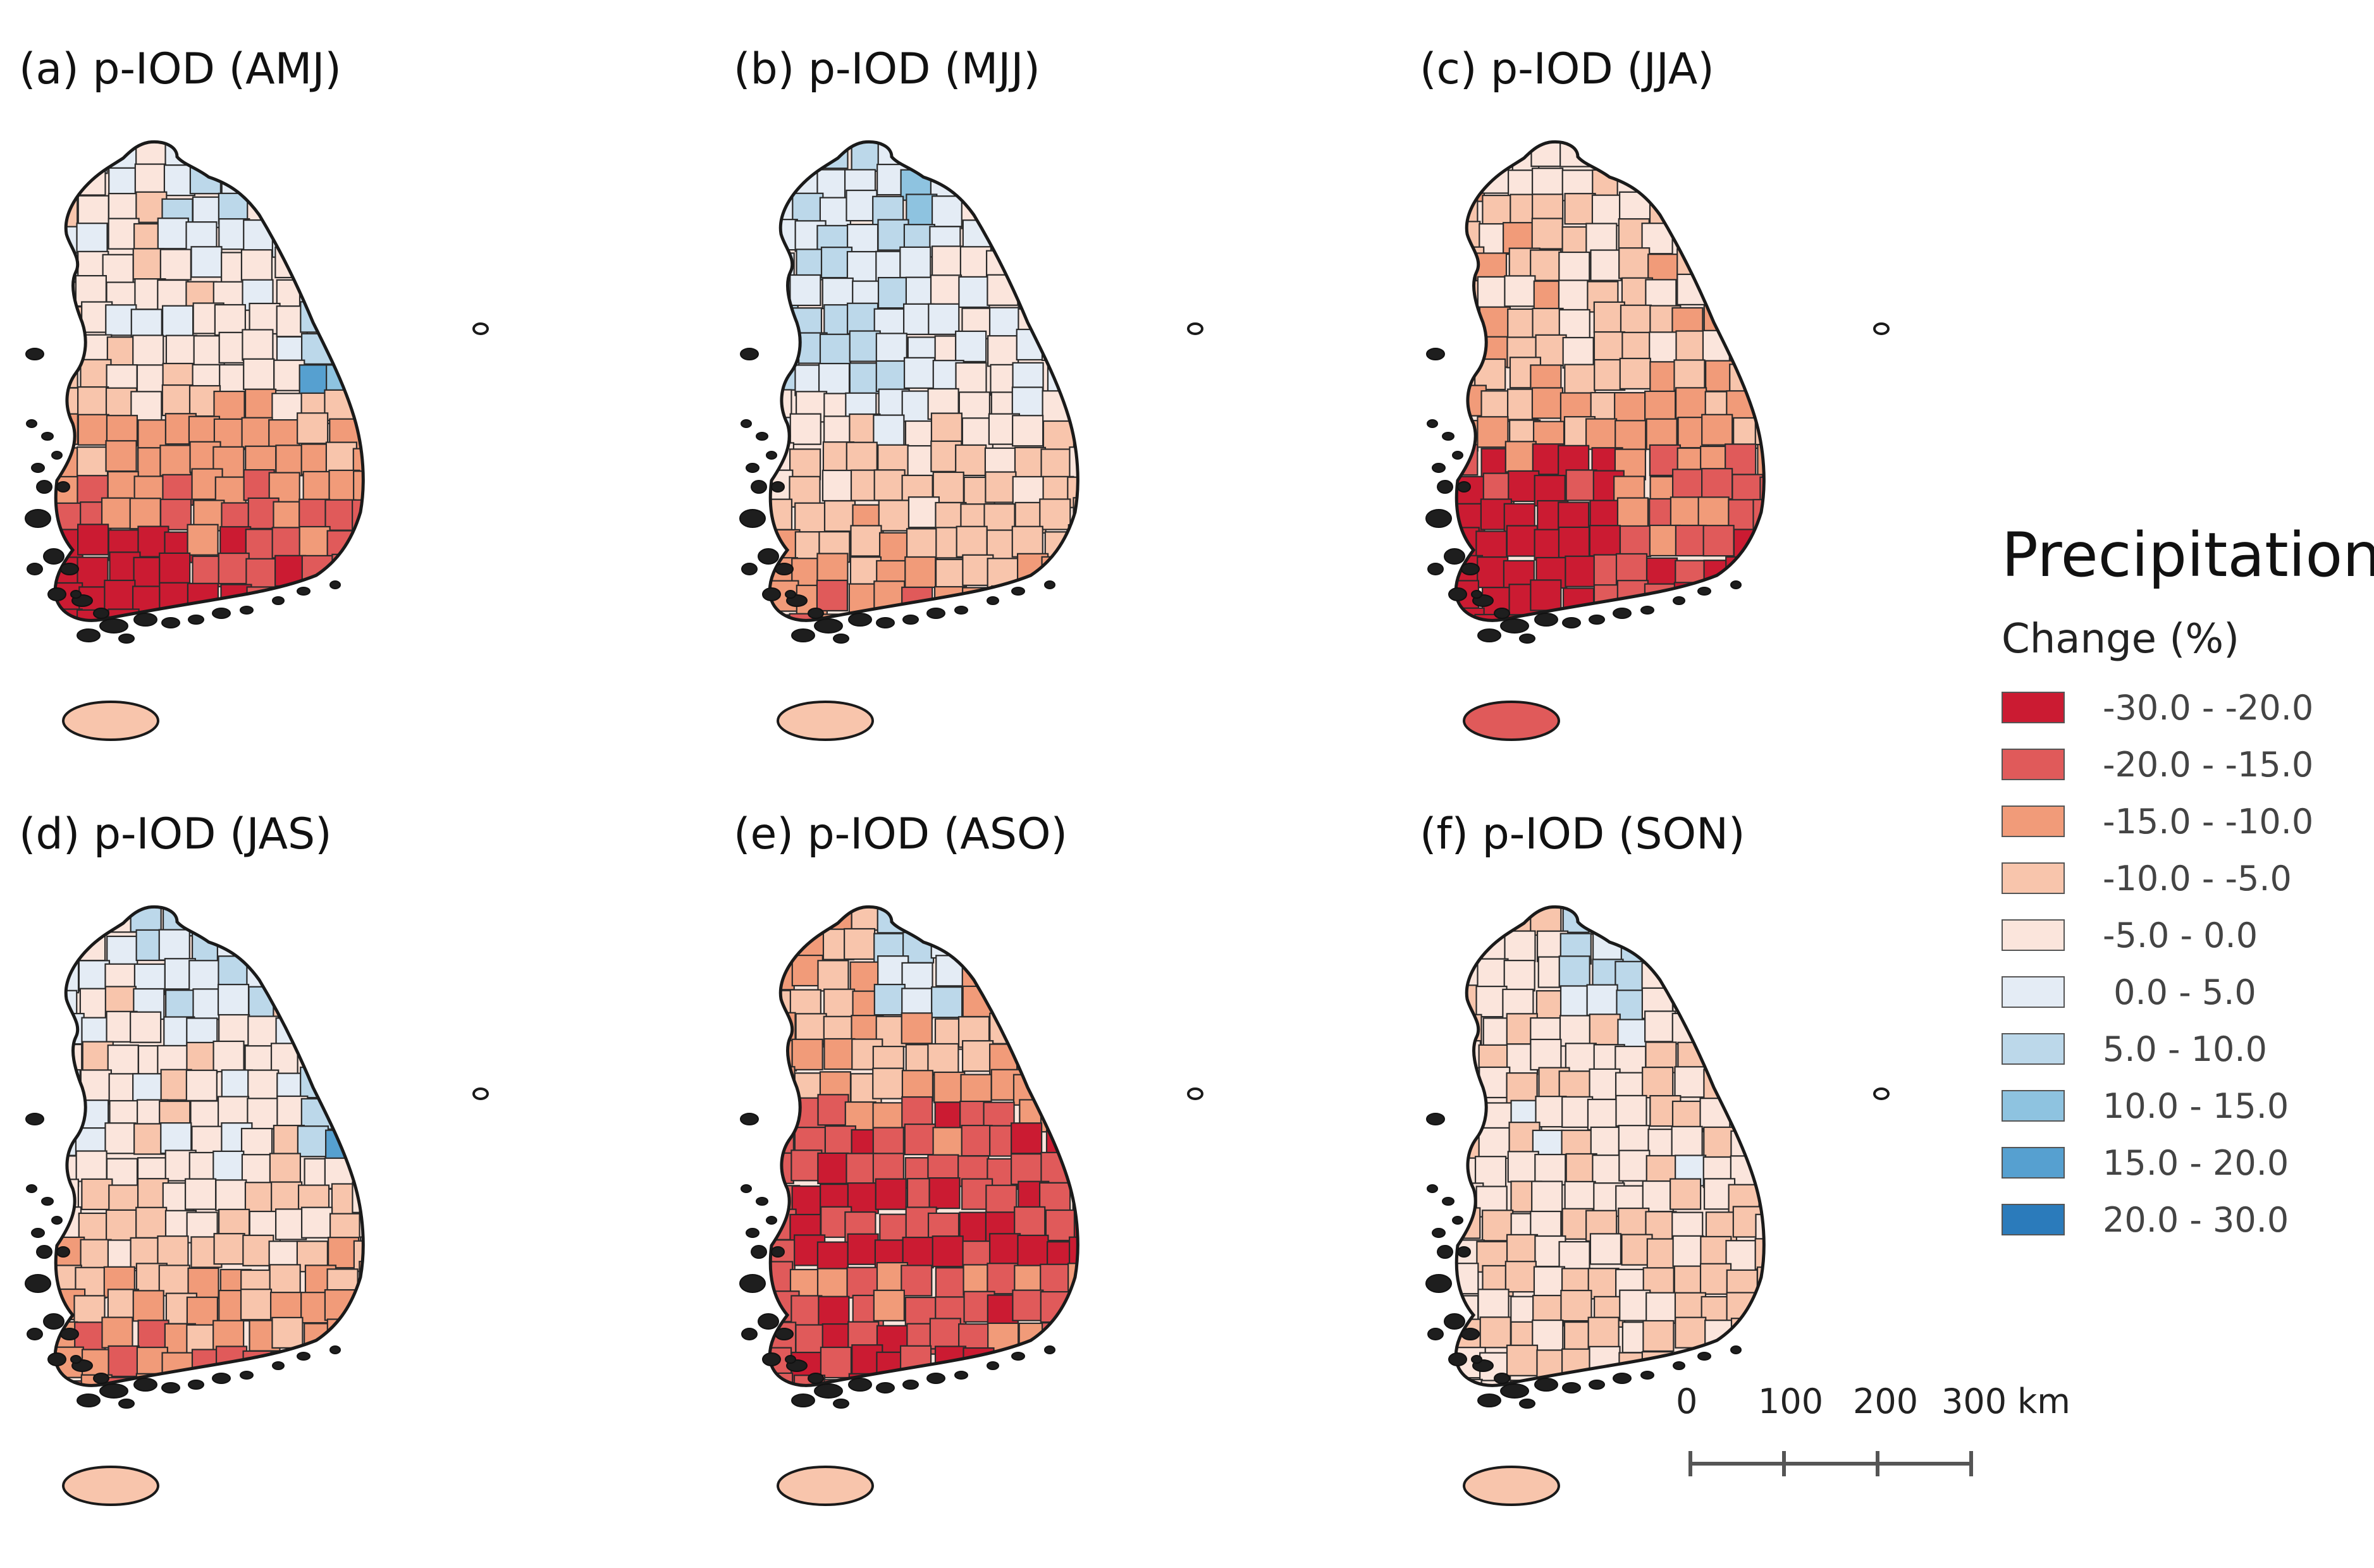 The image size is (2374, 1568). Describe the element at coordinates (1511, 721) in the screenshot. I see `jeju-island` at that location.